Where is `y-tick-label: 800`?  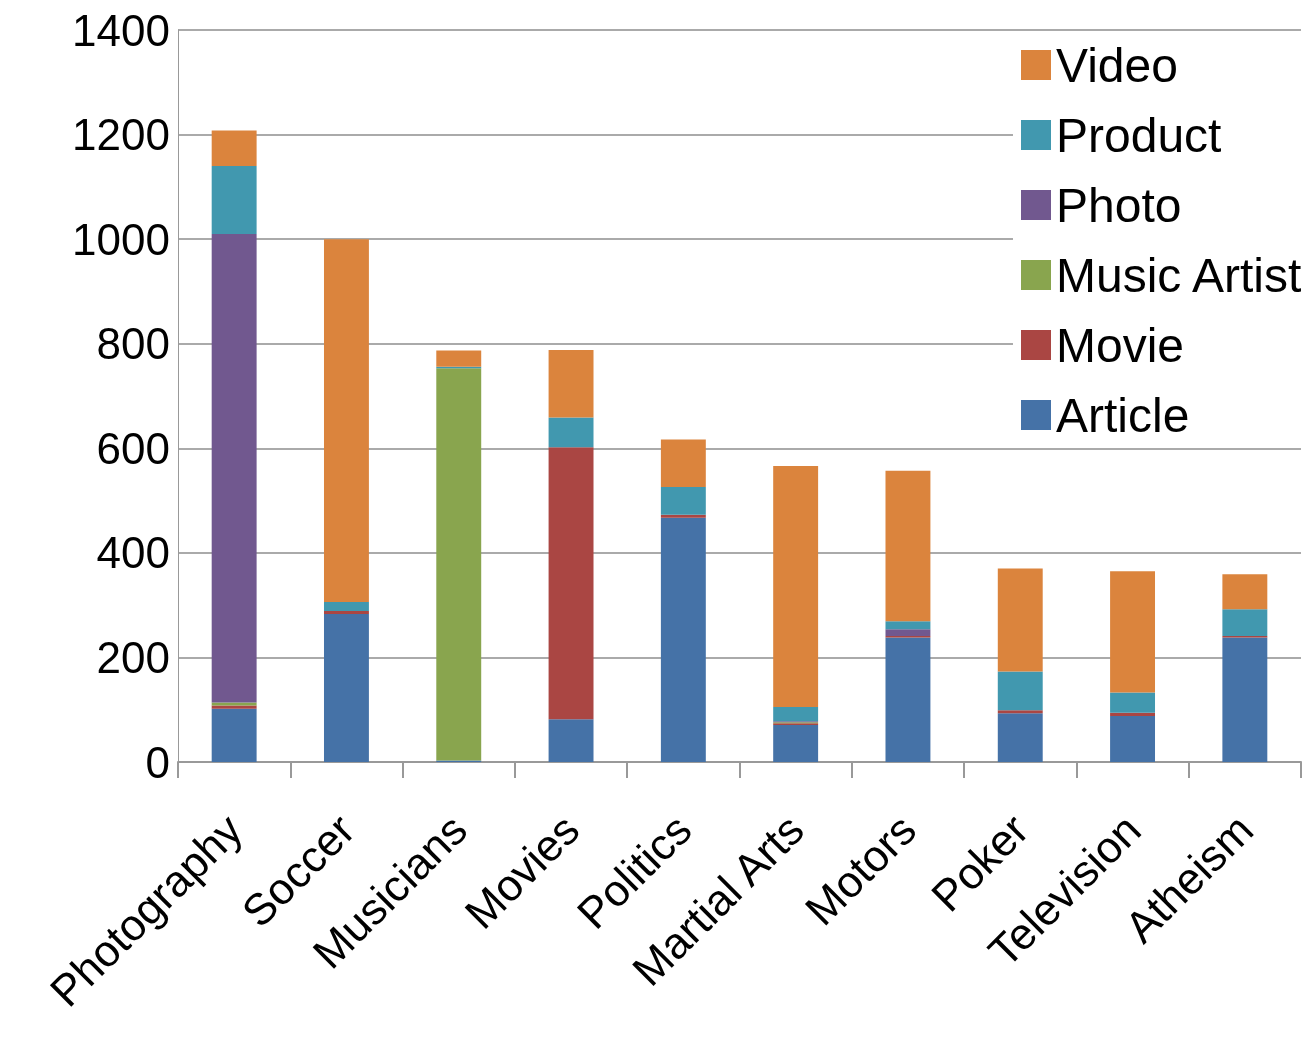 y-tick-label: 800 is located at coordinates (133, 344).